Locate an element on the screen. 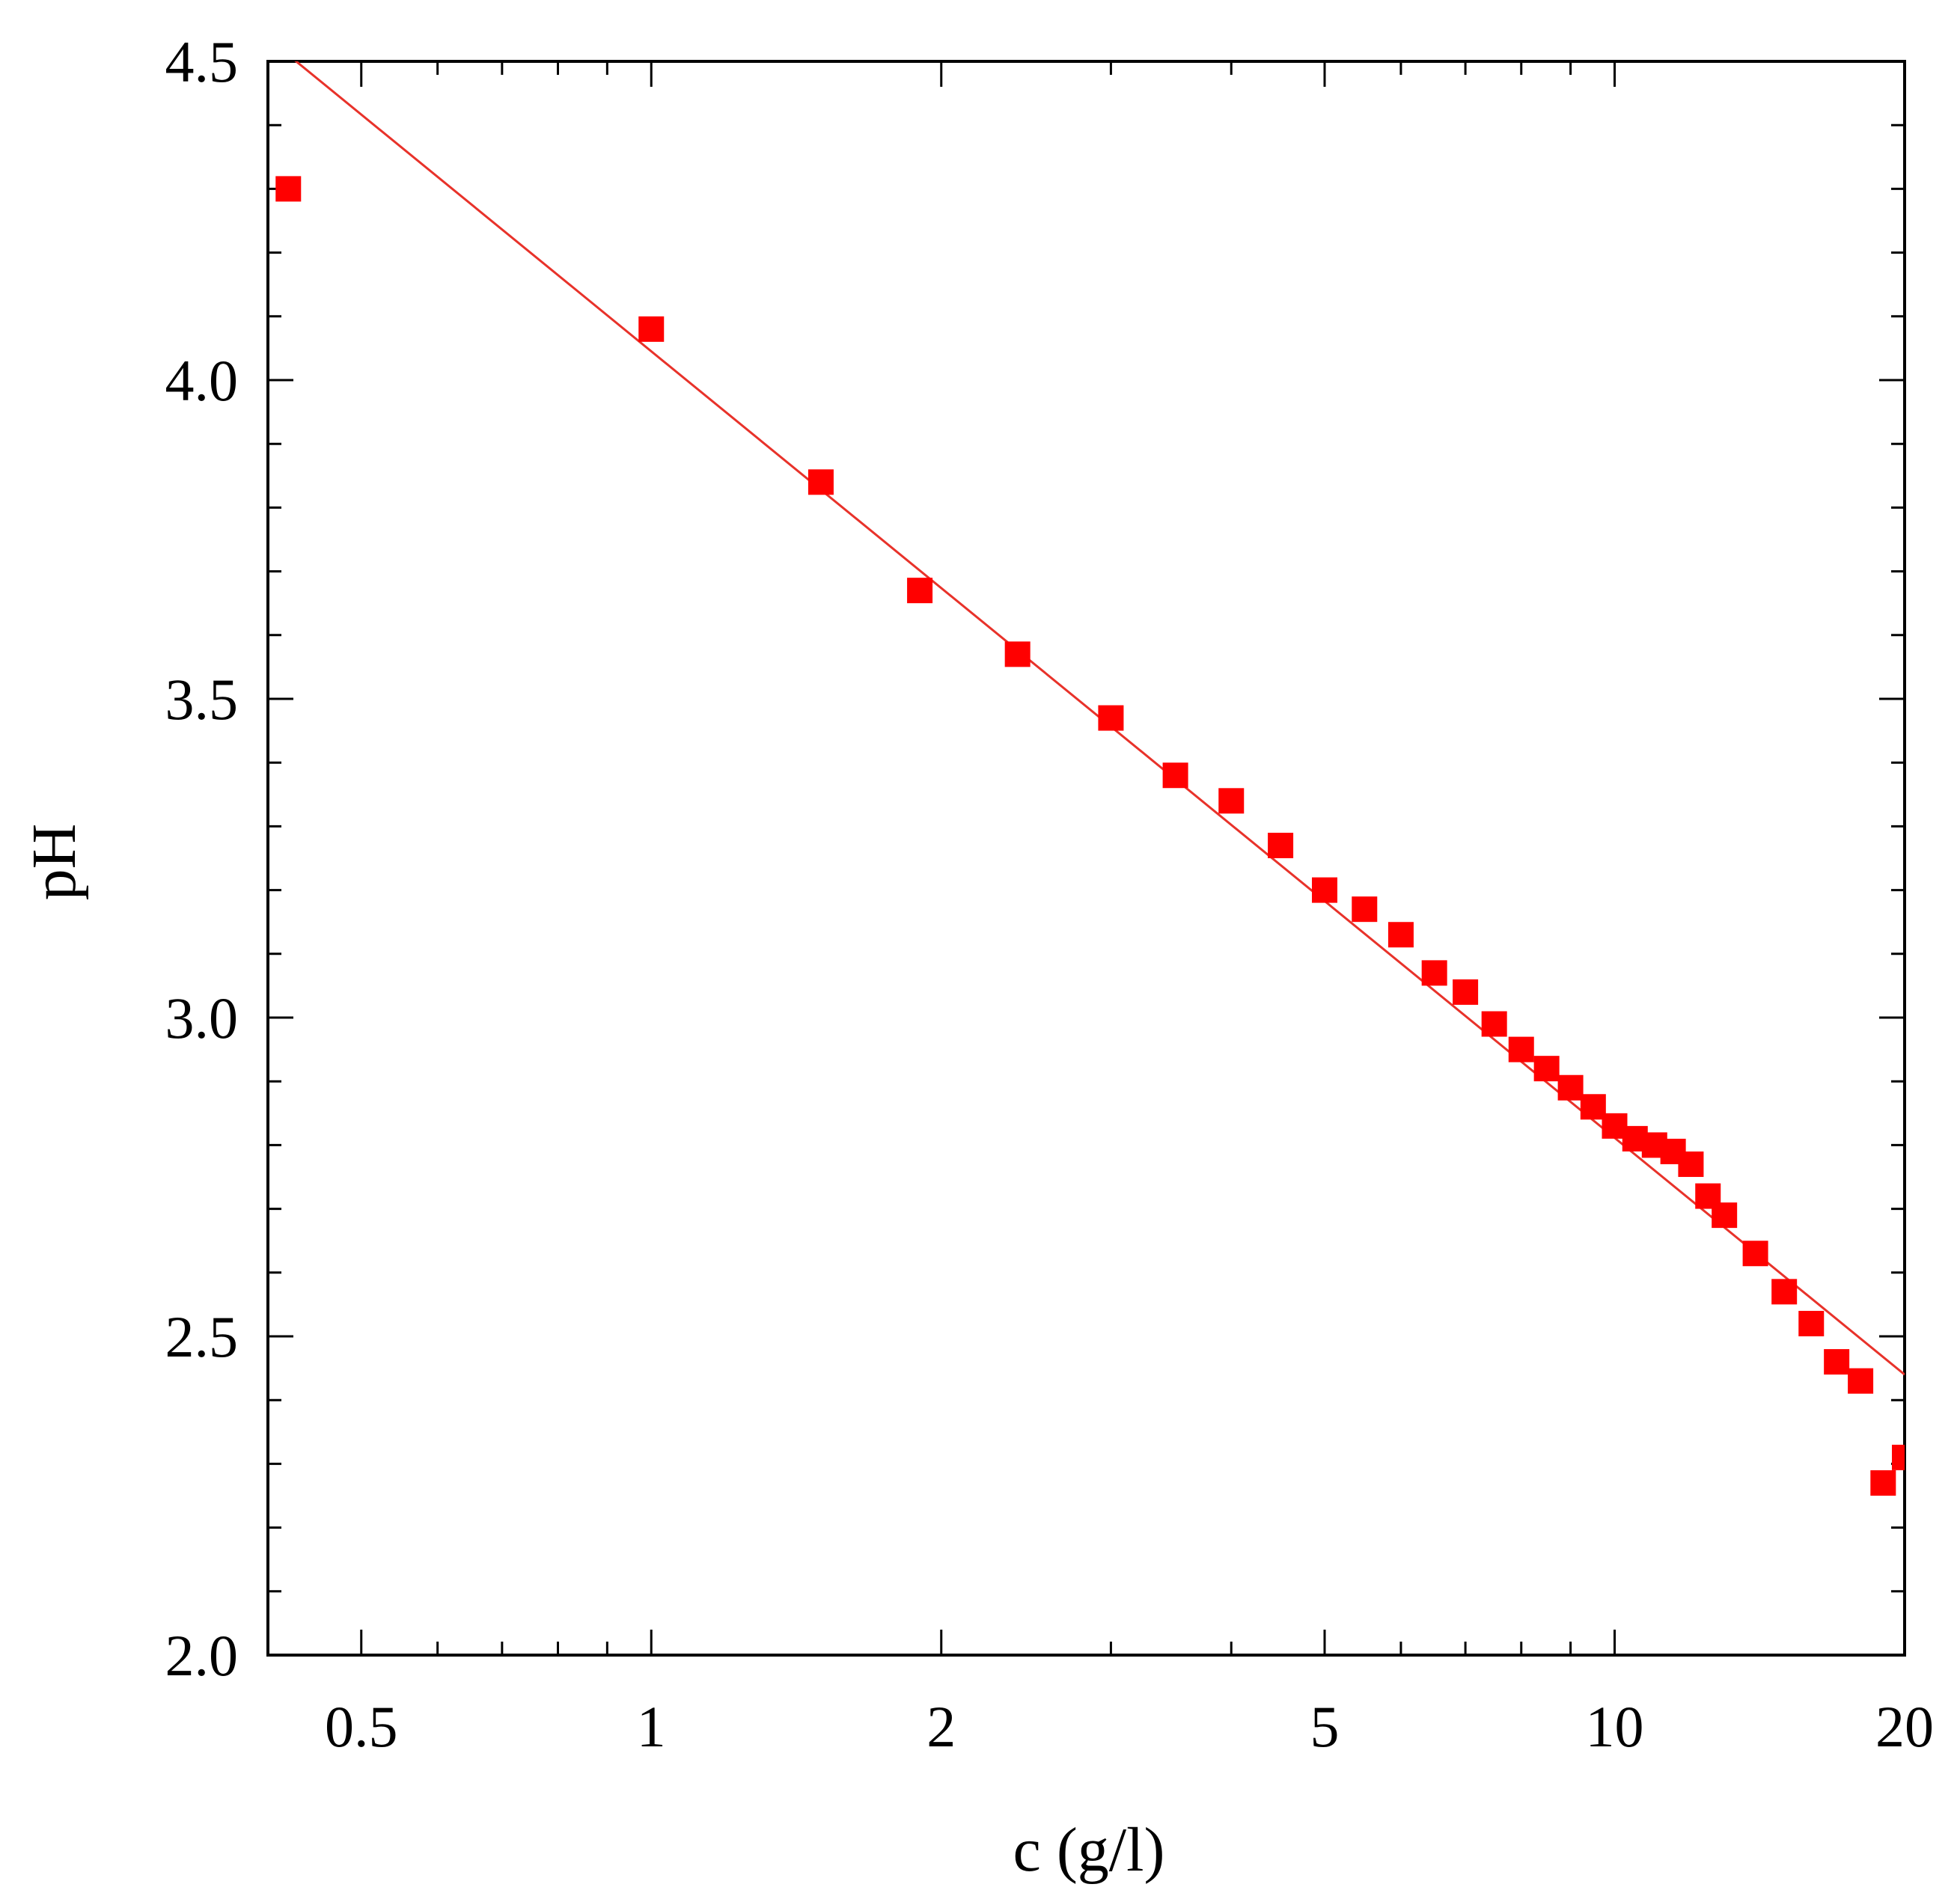  x-tick-label: 10 is located at coordinates (1614, 1726).